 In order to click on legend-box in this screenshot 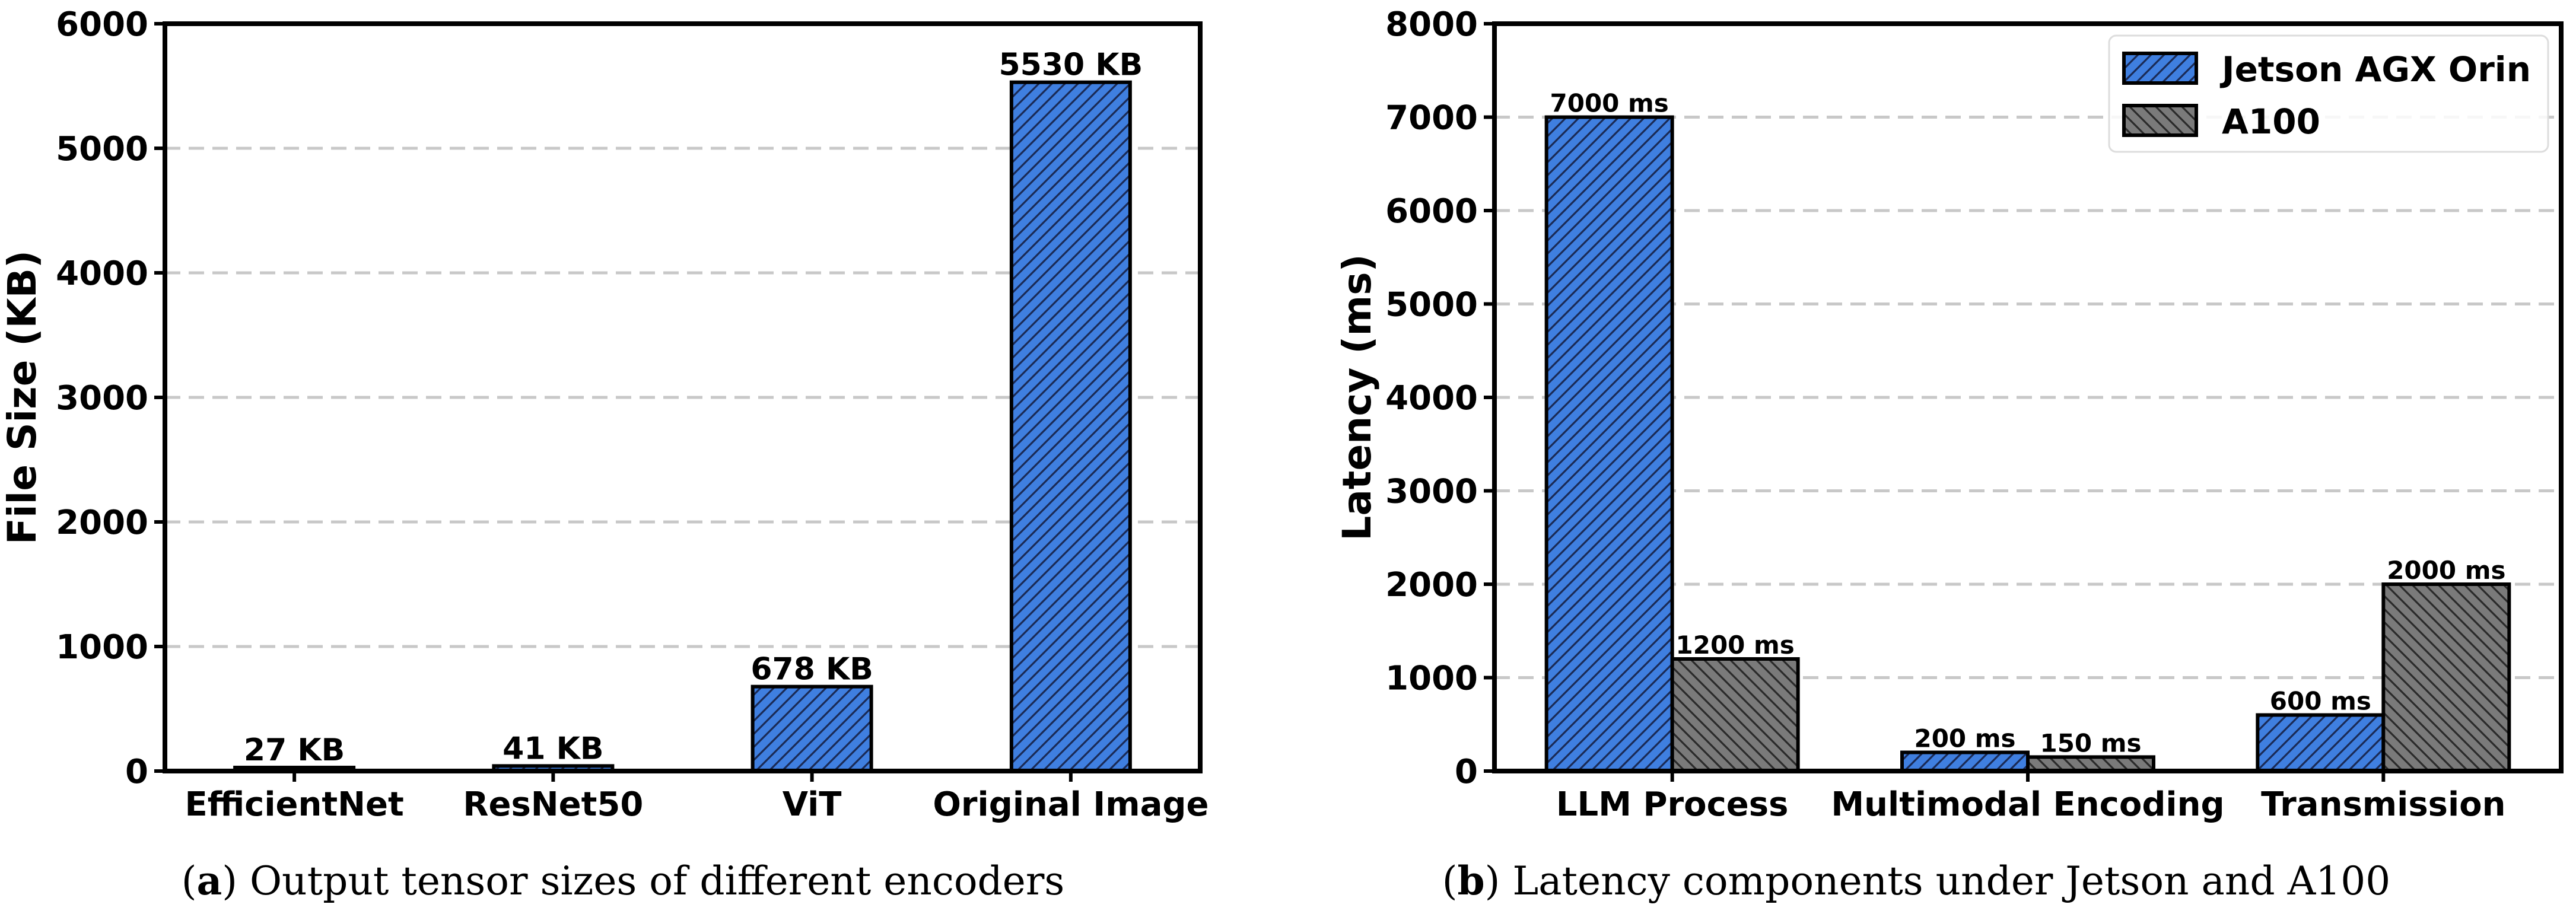, I will do `click(2328, 93)`.